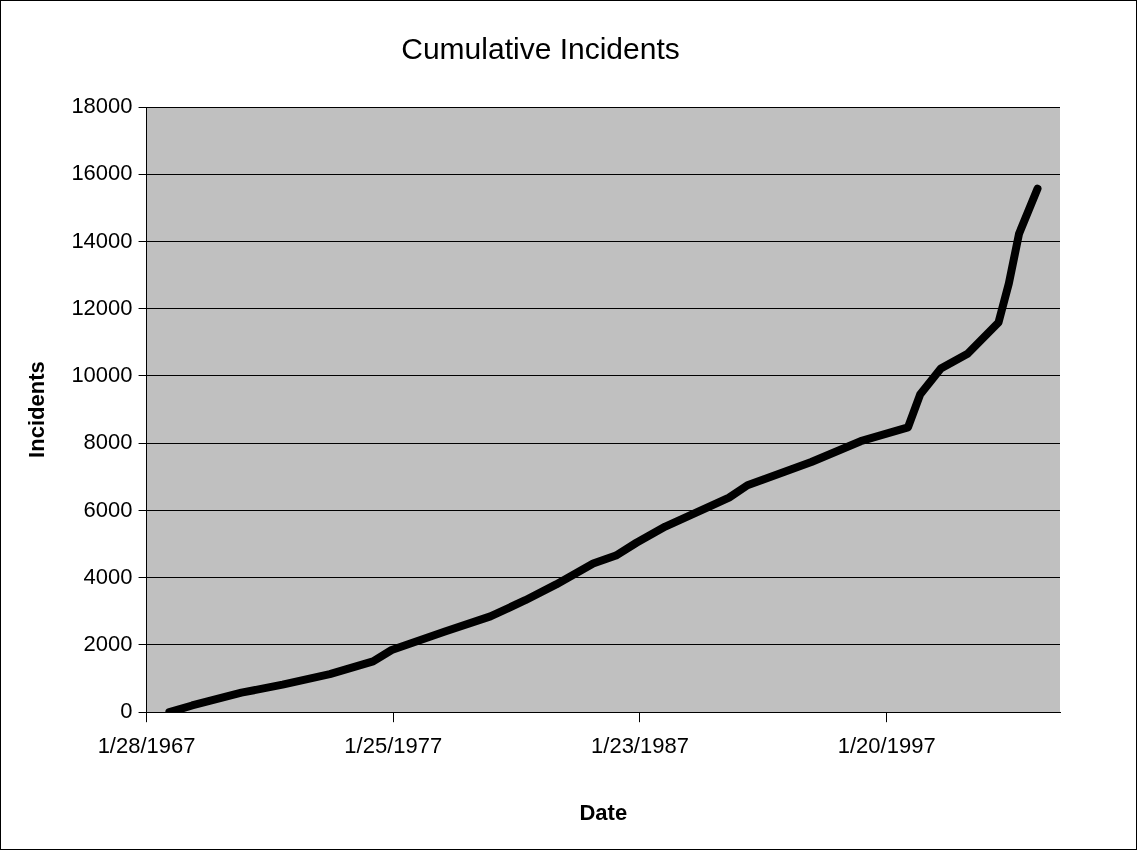 This screenshot has width=1137, height=850. Describe the element at coordinates (108, 442) in the screenshot. I see `y-tick-label: 8000` at that location.